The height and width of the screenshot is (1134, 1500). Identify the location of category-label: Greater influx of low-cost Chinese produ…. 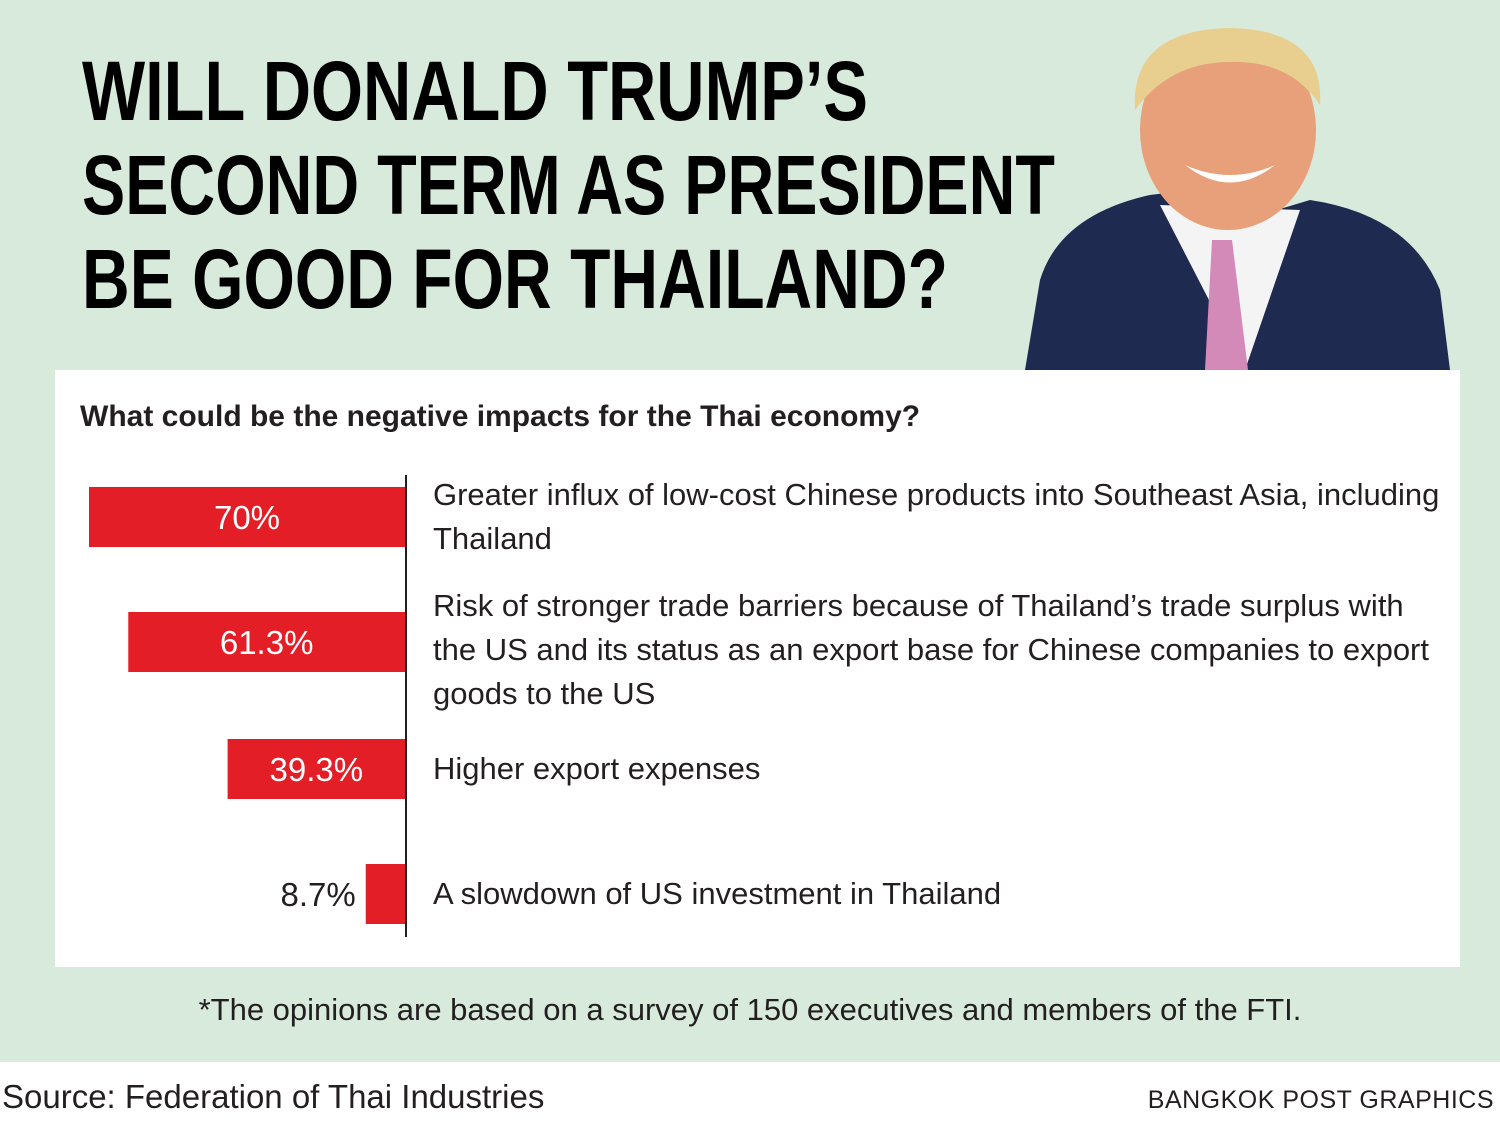
(936, 516).